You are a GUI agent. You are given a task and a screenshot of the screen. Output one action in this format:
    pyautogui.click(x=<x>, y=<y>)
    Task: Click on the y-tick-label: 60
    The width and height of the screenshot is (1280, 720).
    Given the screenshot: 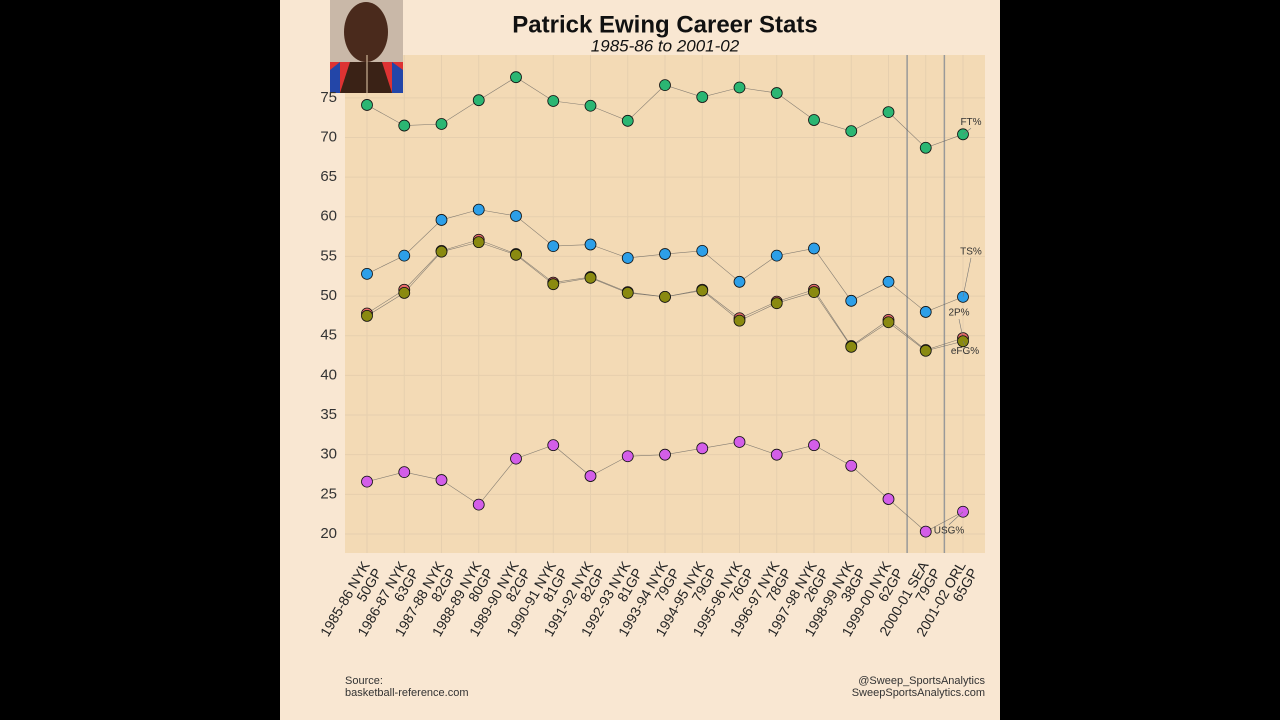 What is the action you would take?
    pyautogui.click(x=328, y=216)
    